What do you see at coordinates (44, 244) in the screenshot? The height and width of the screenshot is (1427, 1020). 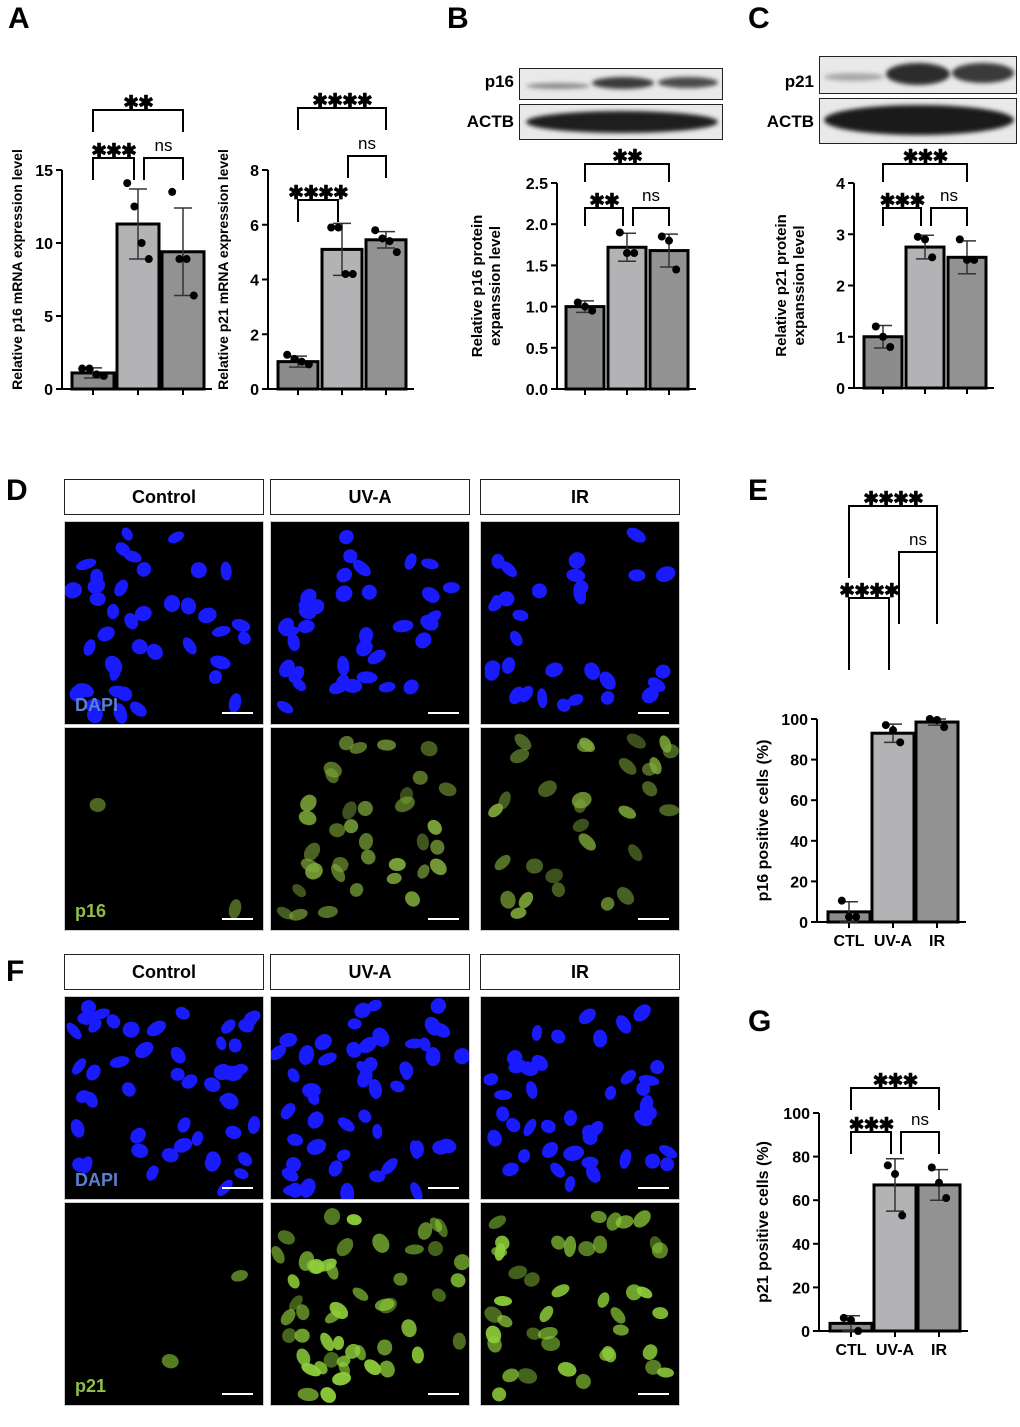 I see `svg-text: 10` at bounding box center [44, 244].